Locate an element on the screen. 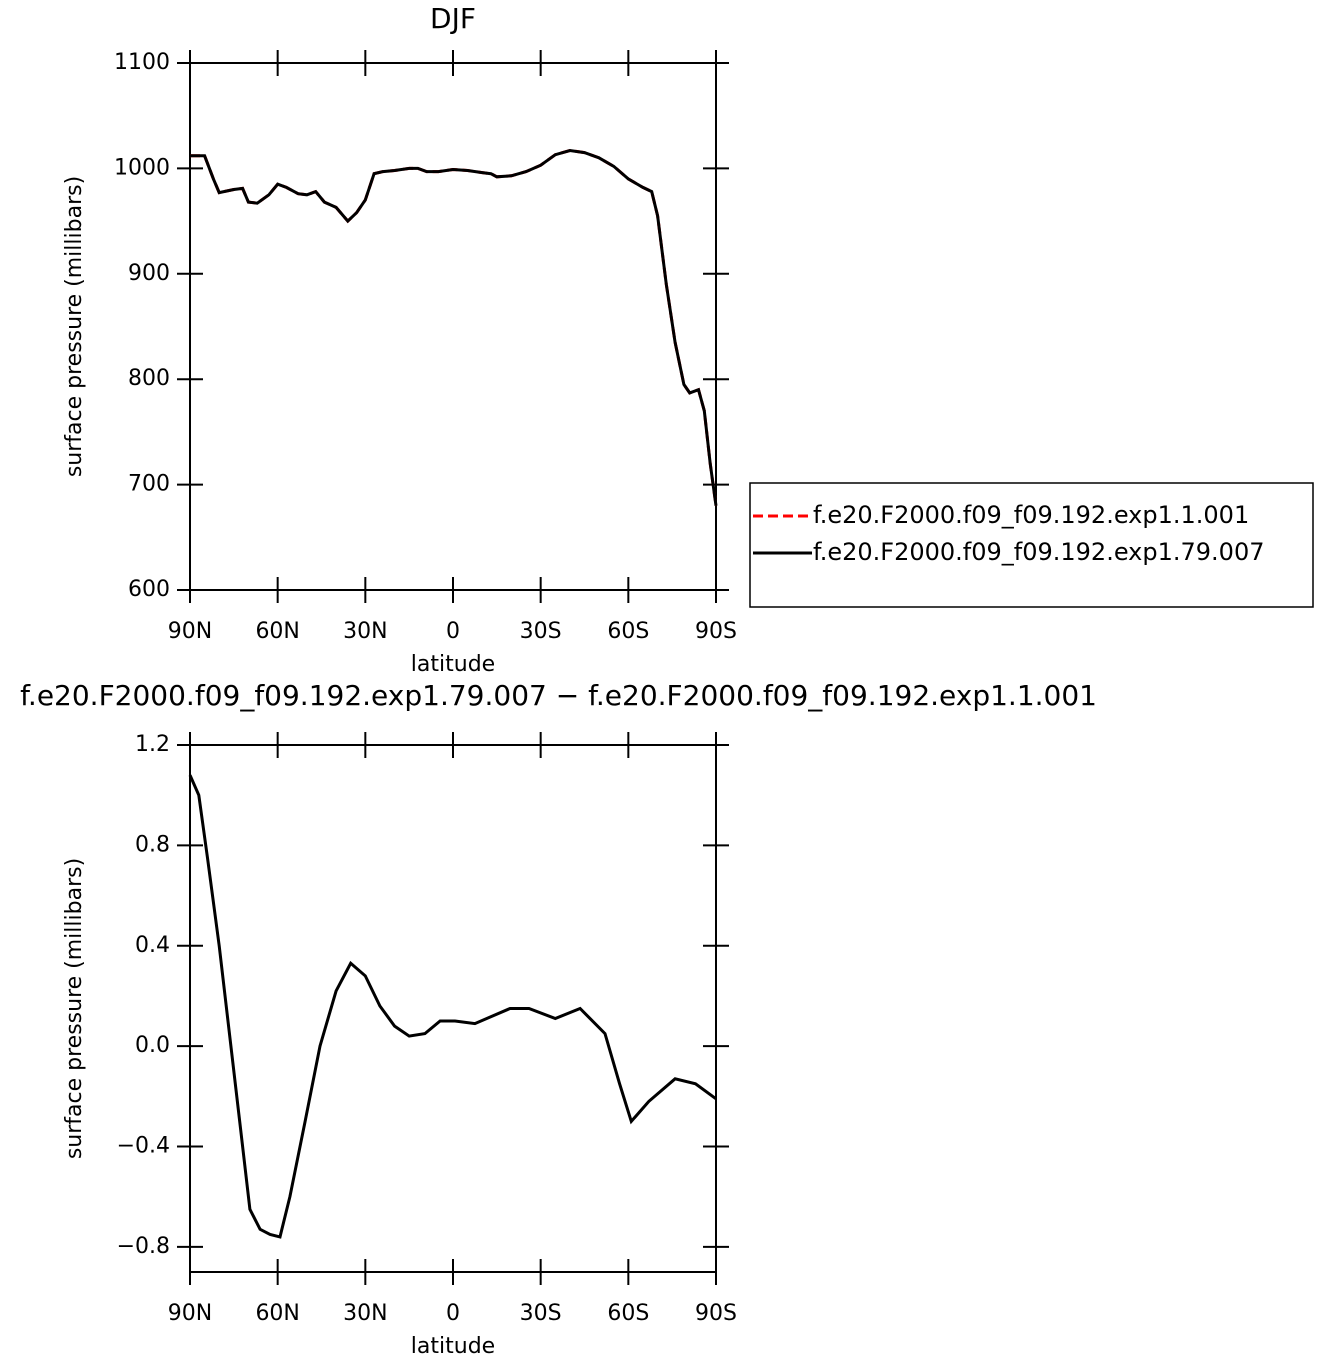 The width and height of the screenshot is (1321, 1363). legend-label: f.e20.F2000.f09_f09.192.exp1.79.007 is located at coordinates (1038, 552).